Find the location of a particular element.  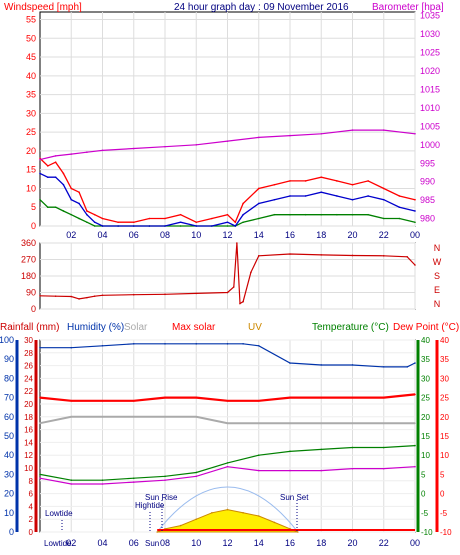

temperature-tick: -10 is located at coordinates (427, 532).